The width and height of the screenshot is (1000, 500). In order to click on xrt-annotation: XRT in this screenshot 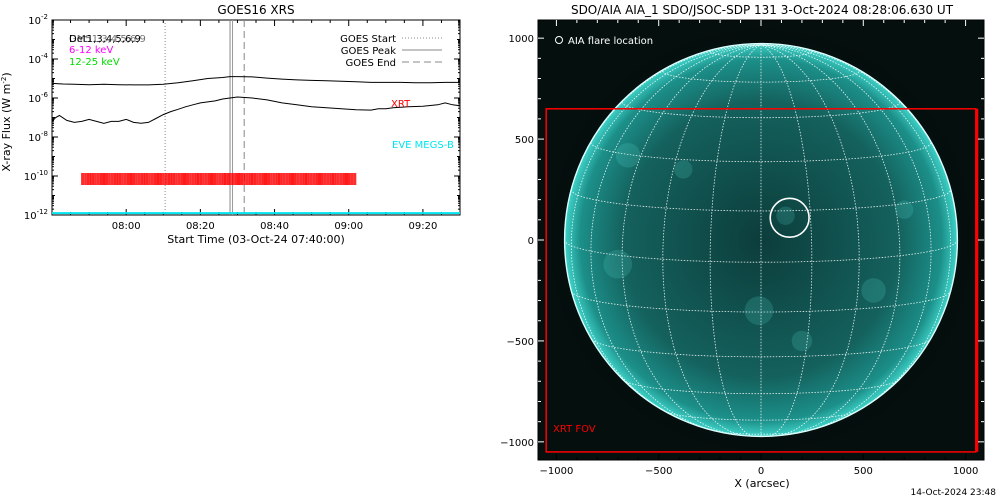, I will do `click(401, 104)`.